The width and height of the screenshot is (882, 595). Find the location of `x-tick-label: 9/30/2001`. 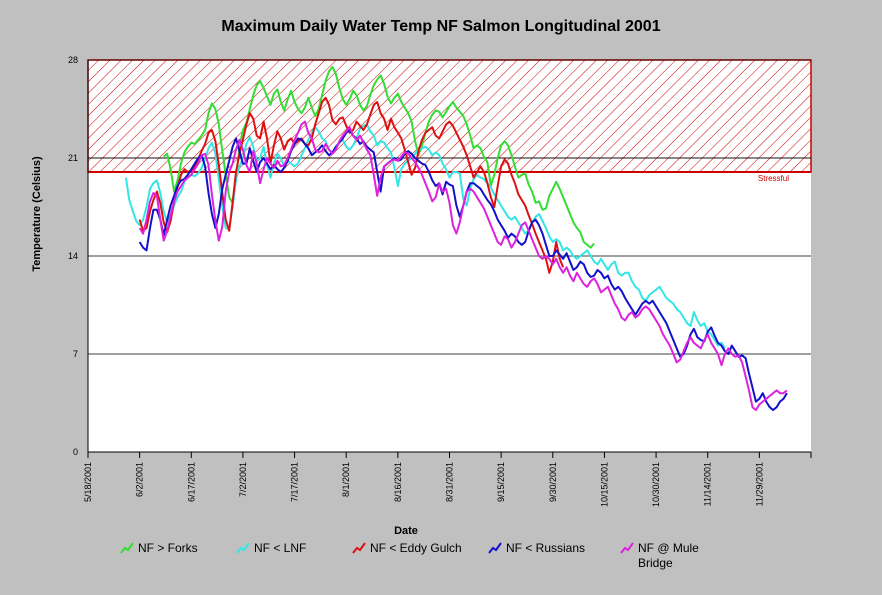

x-tick-label: 9/30/2001 is located at coordinates (553, 482).